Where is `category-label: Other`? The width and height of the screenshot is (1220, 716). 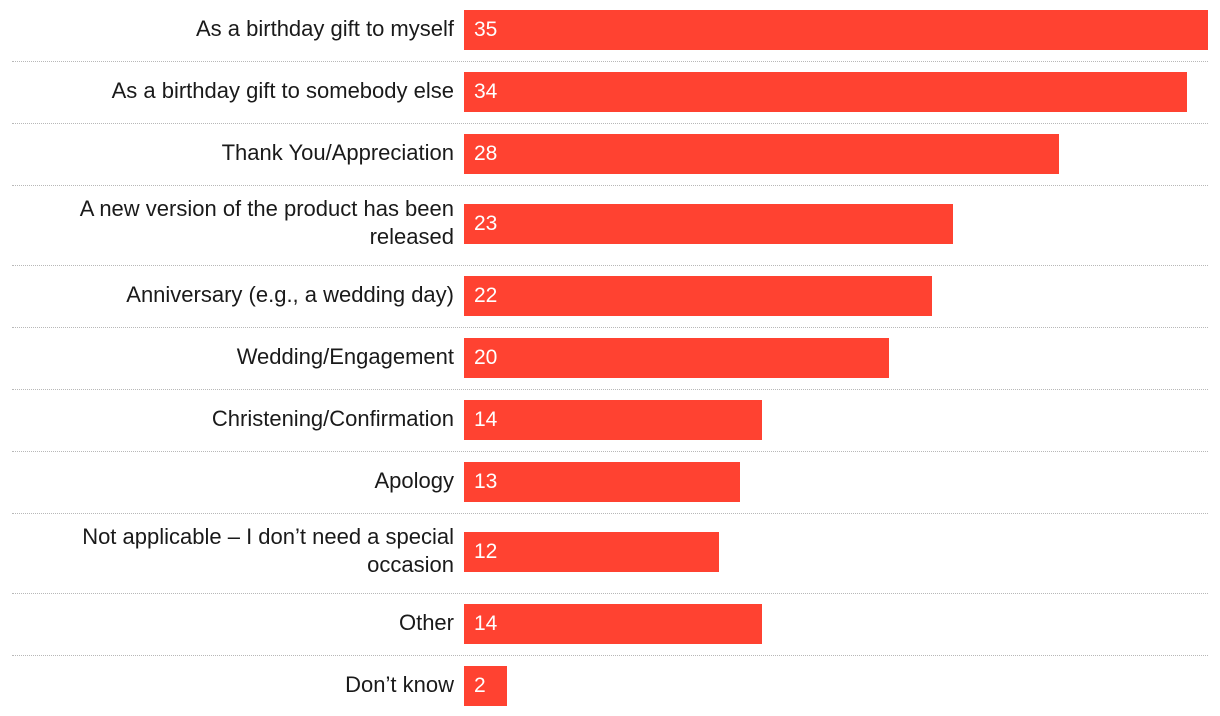
category-label: Other is located at coordinates (426, 622).